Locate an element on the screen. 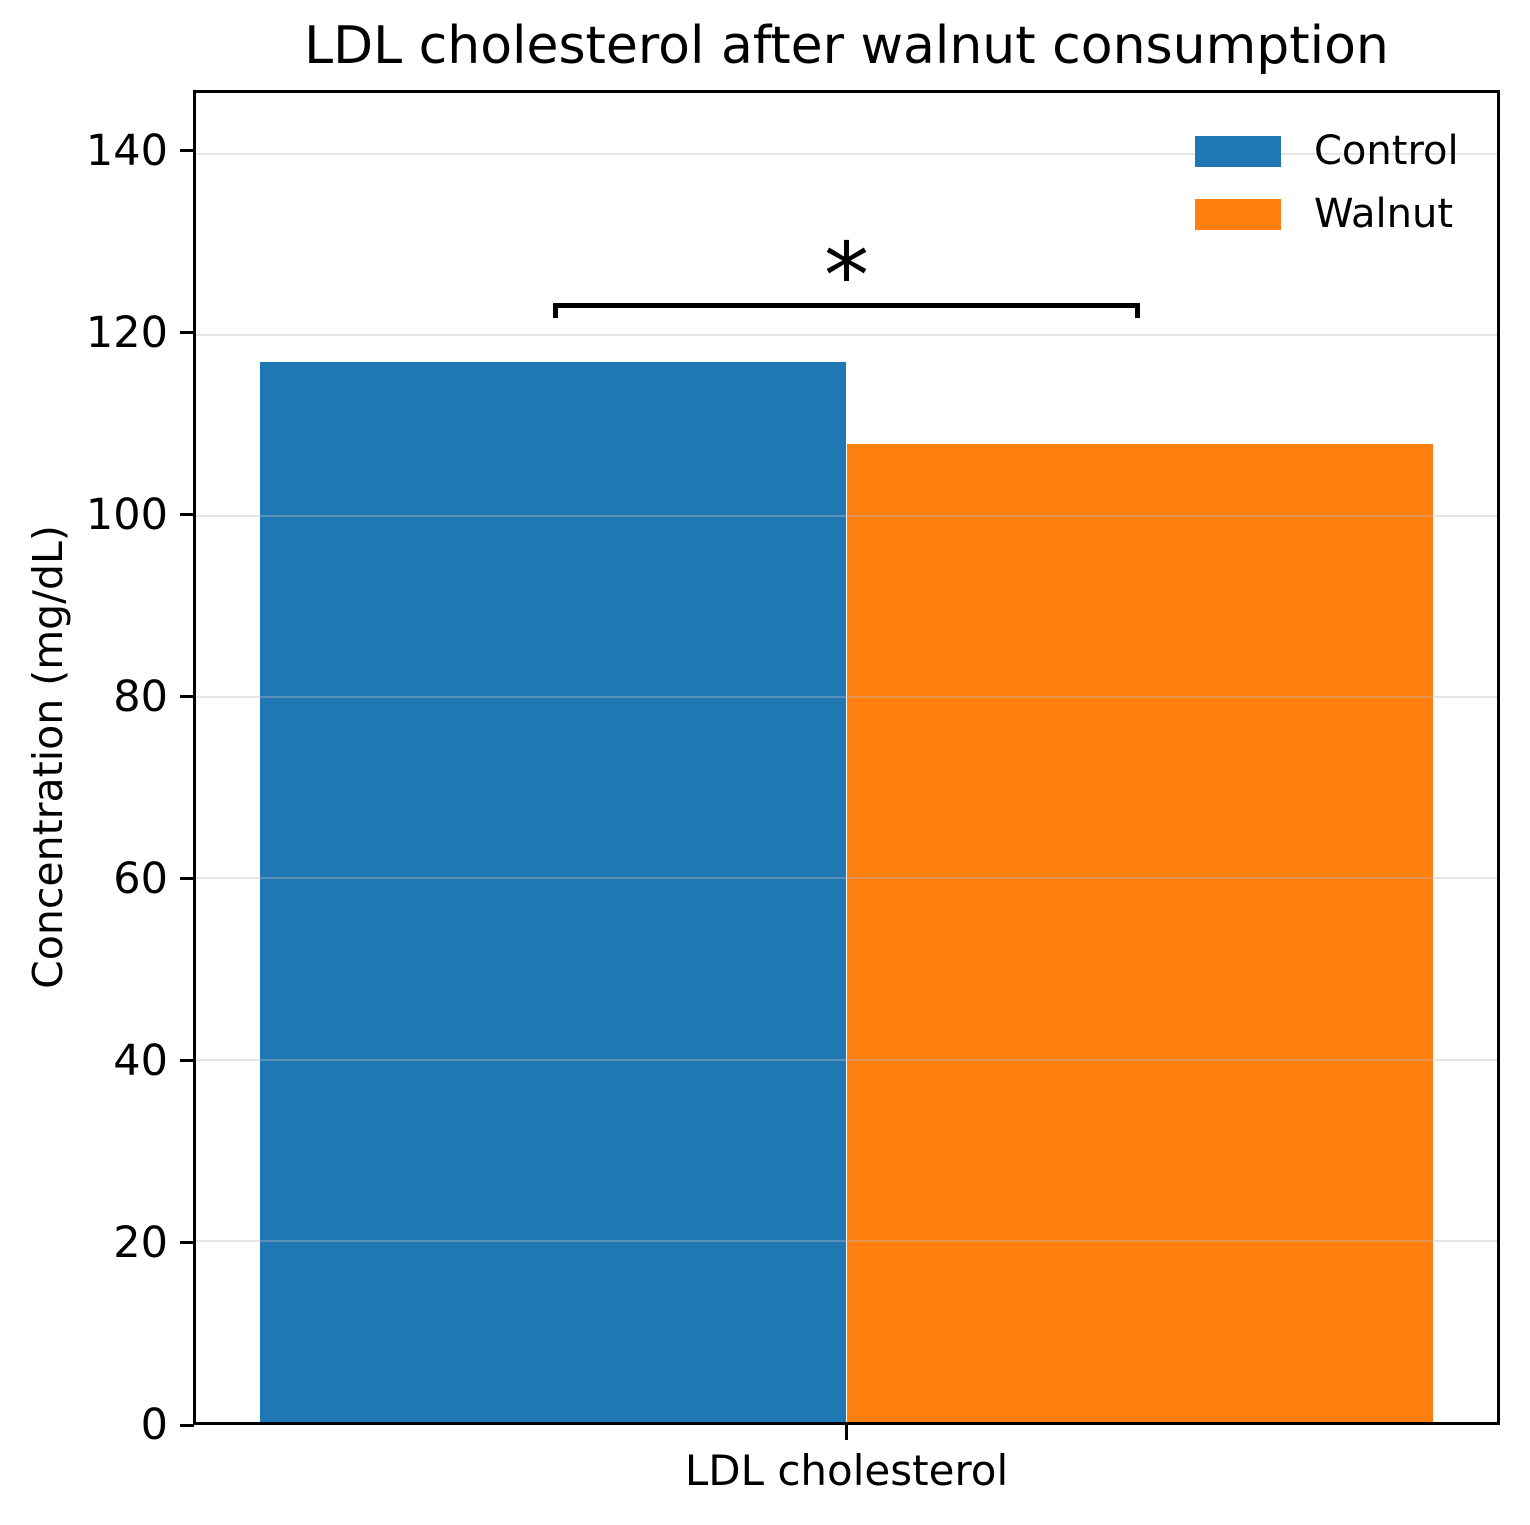 Image resolution: width=1530 pixels, height=1525 pixels. y-tick-label-100: 100 is located at coordinates (126, 514).